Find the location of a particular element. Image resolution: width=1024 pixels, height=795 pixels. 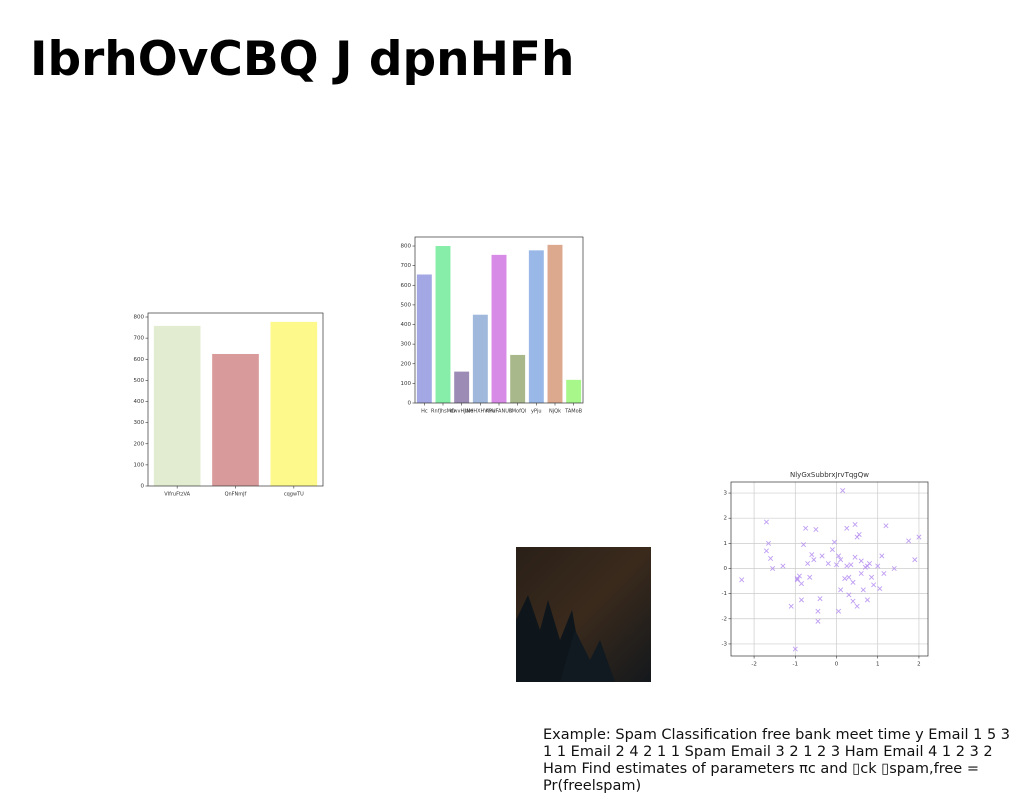

x-tick-label: Hc is located at coordinates (424, 412).